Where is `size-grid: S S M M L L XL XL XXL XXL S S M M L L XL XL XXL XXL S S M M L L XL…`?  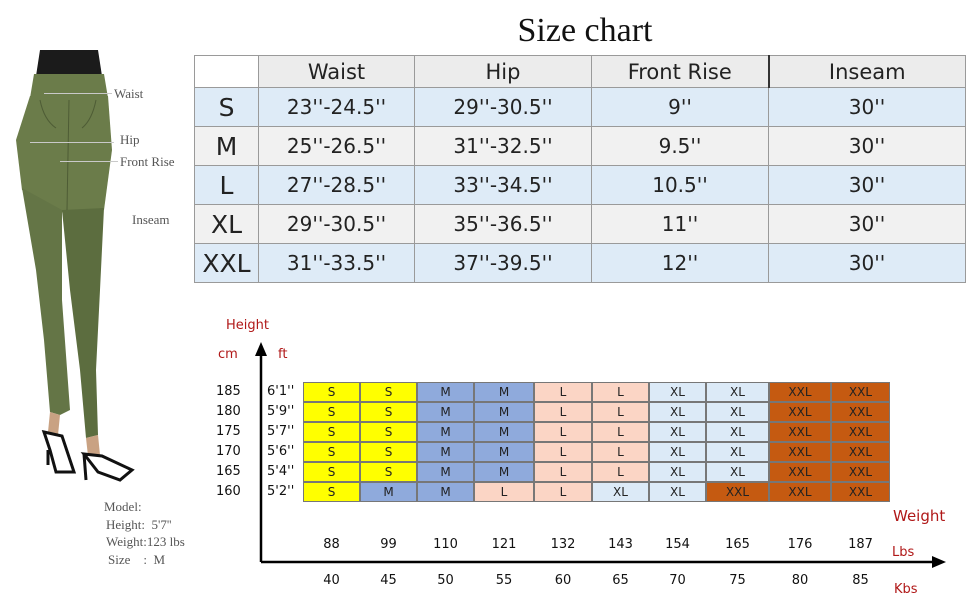 size-grid: S S M M L L XL XL XXL XXL S S M M L L XL XL XXL XXL S S M M L L XL… is located at coordinates (596, 442).